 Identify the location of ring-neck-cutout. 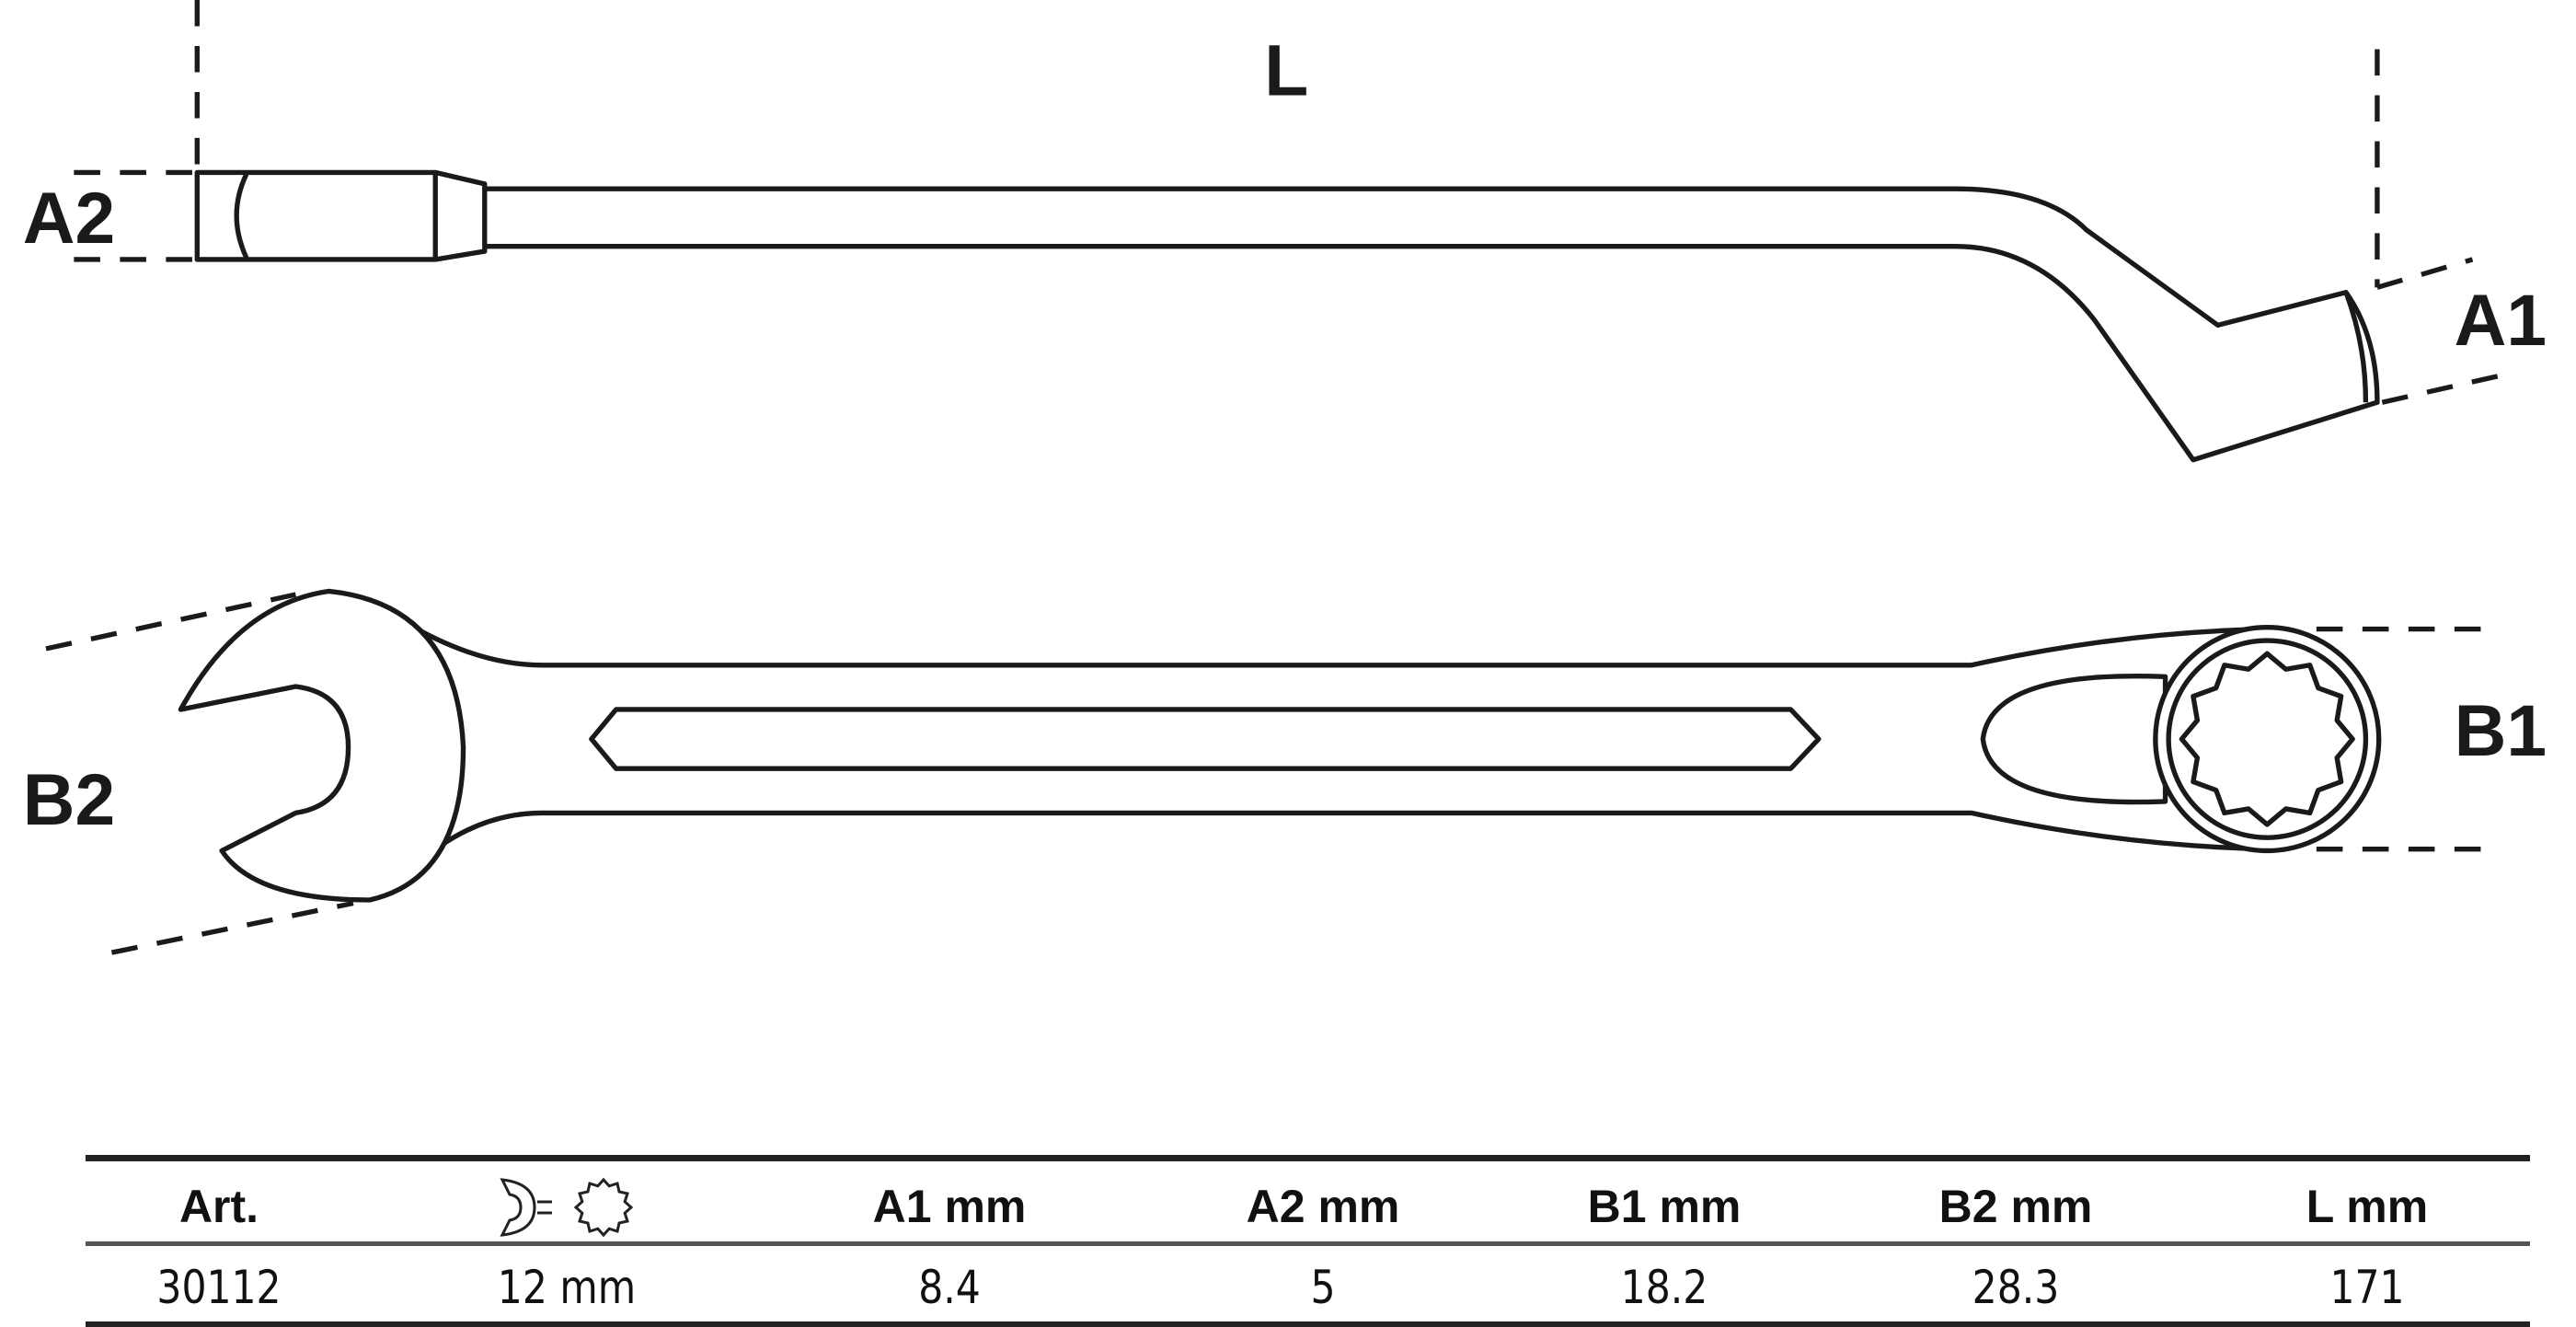
(2074, 739).